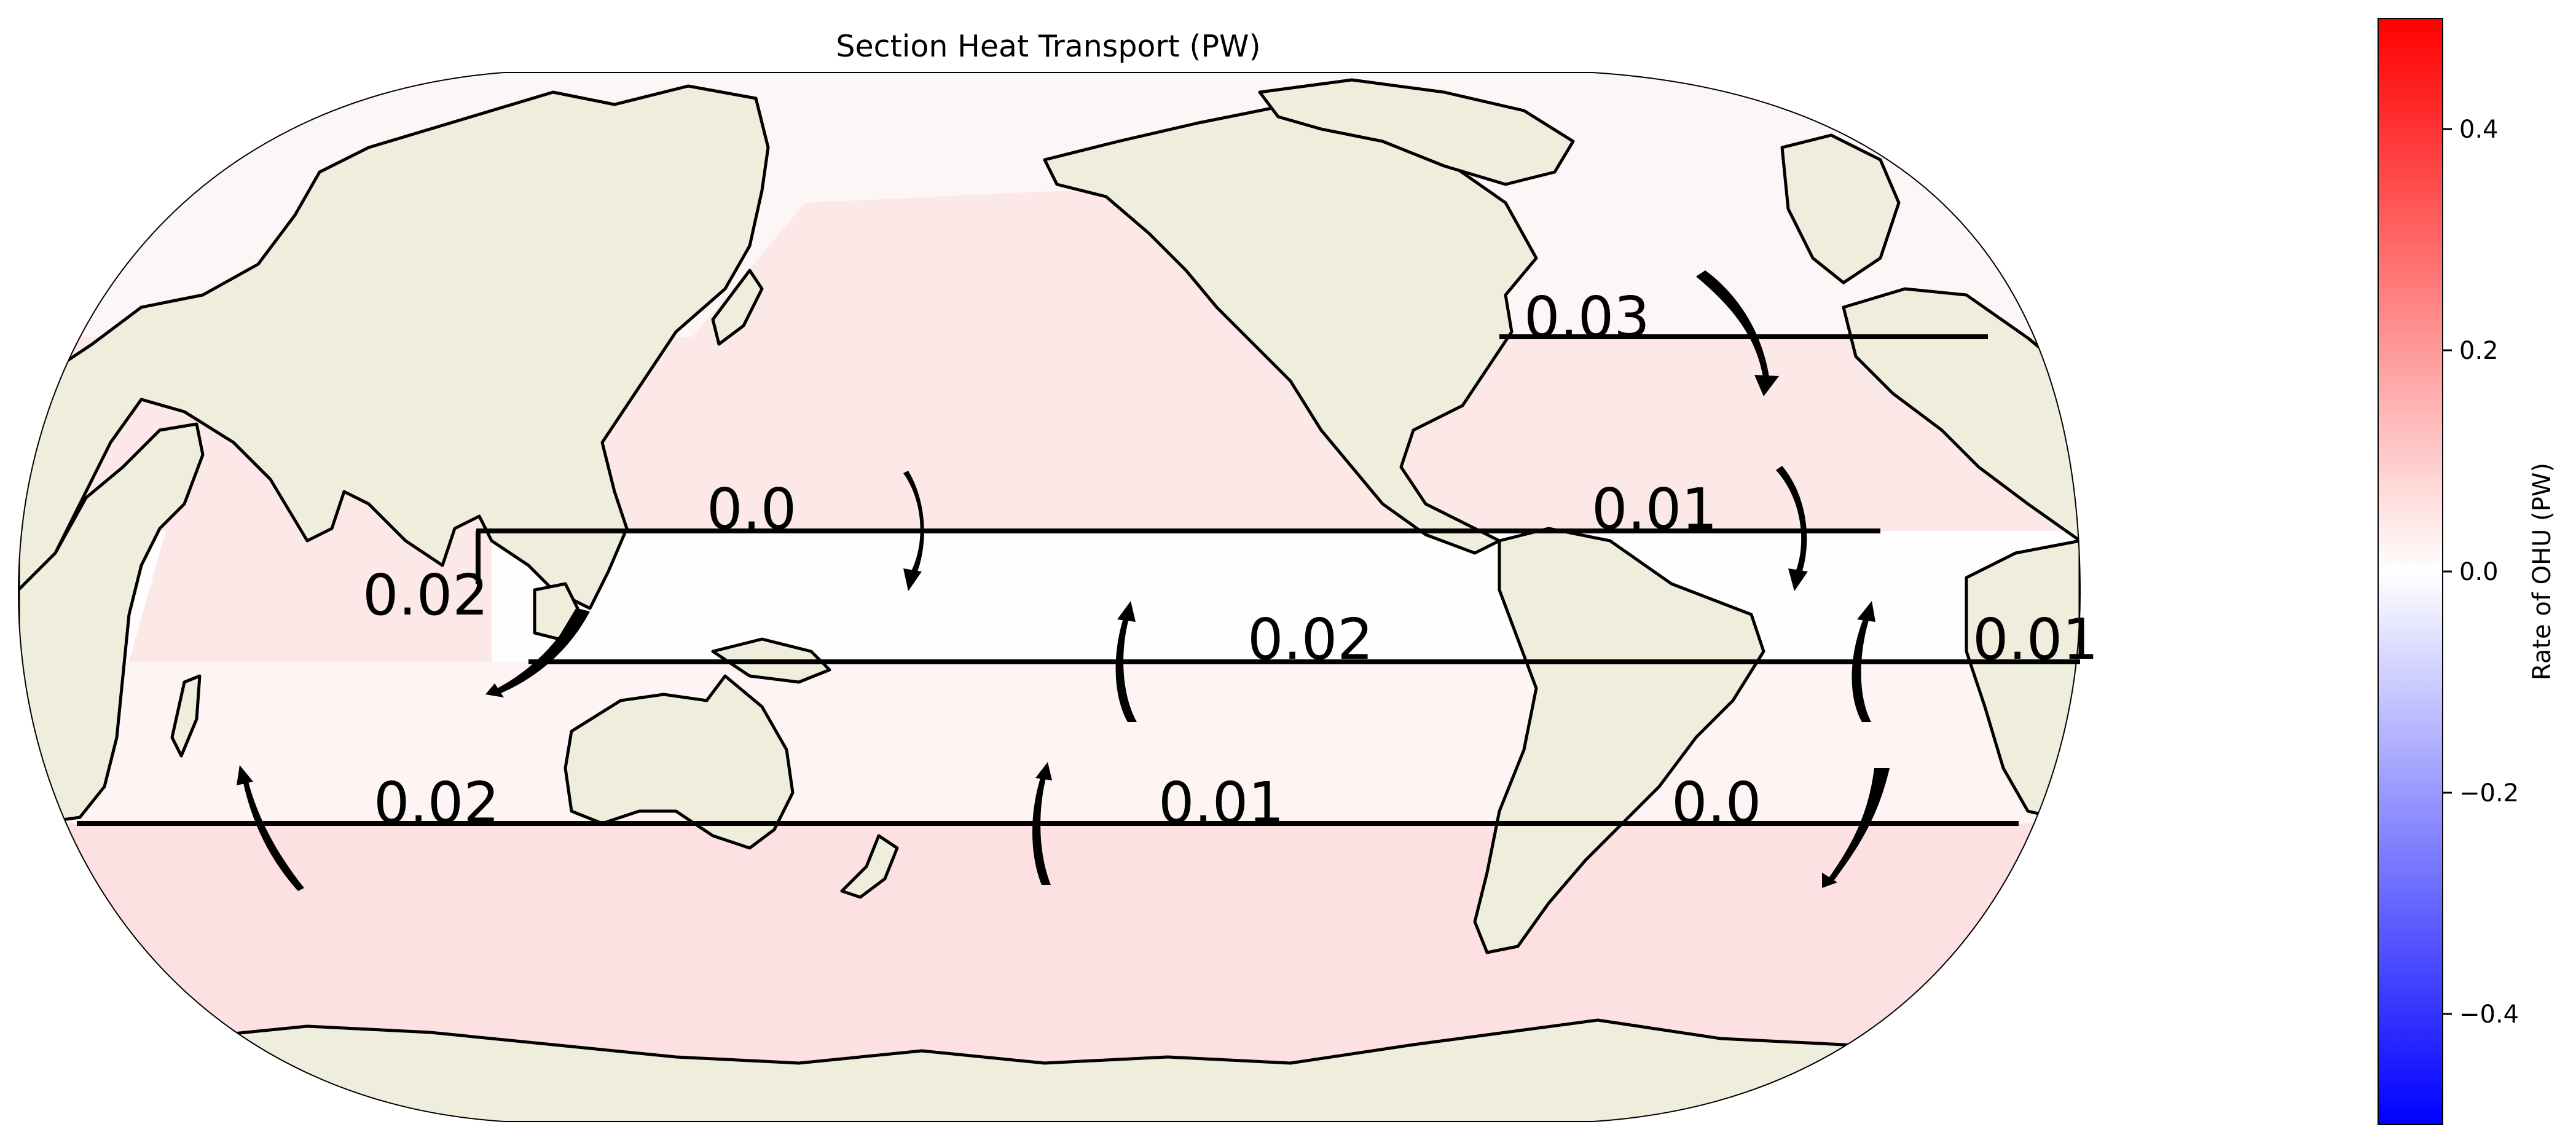  I want to click on arrow-indian-30s, so click(270, 828).